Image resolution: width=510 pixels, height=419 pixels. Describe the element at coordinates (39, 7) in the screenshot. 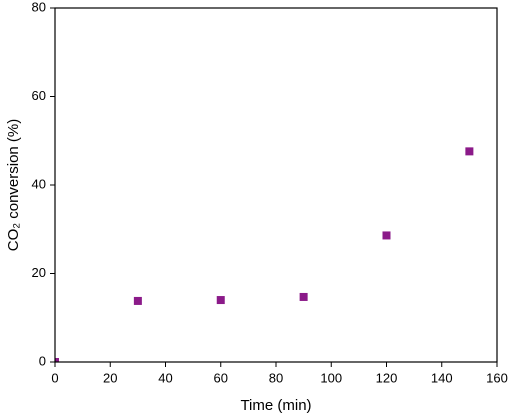

I see `y-tick-label: 80` at that location.